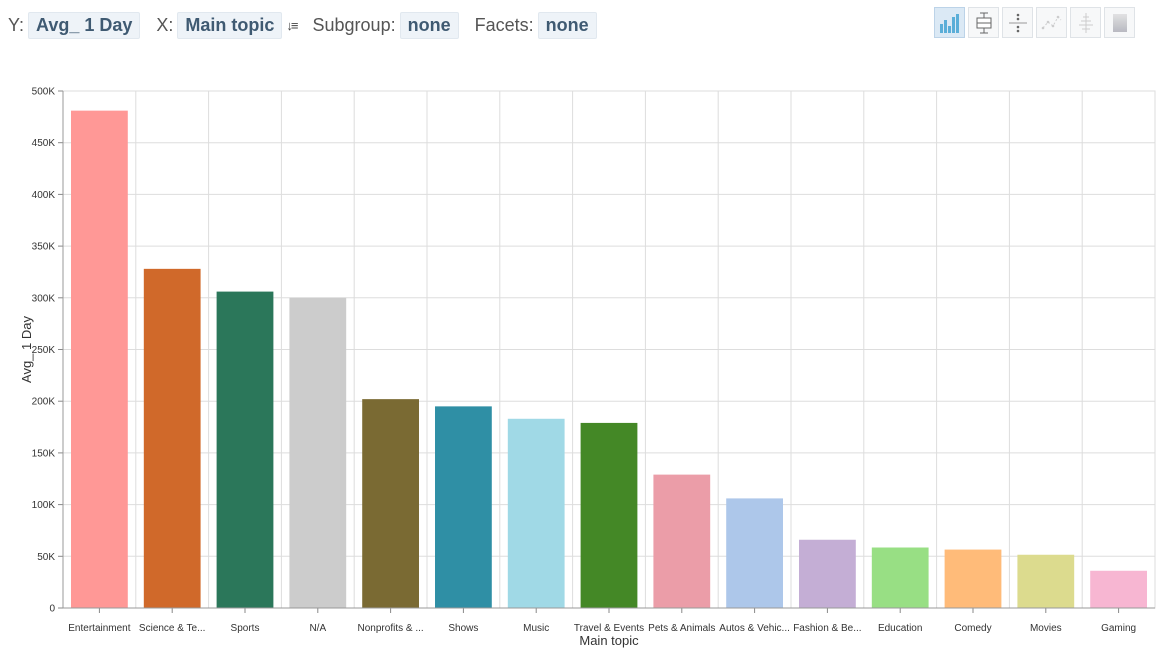  I want to click on x-axis-title: Main topic, so click(609, 640).